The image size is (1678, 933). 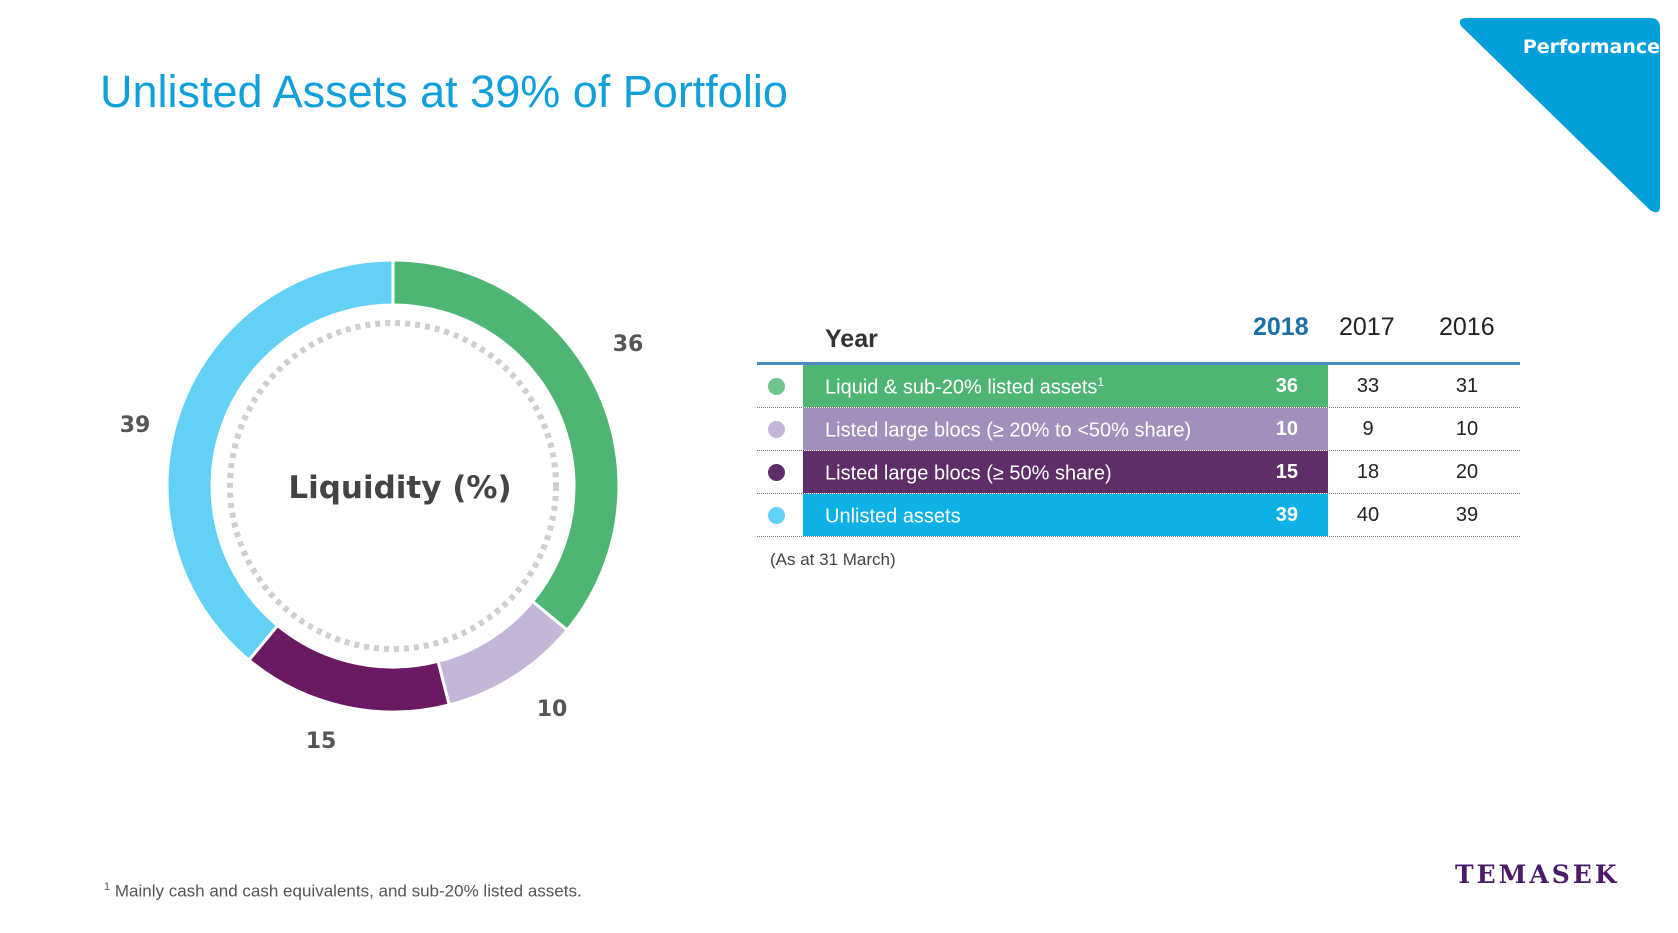 What do you see at coordinates (1591, 47) in the screenshot?
I see `section-tab-label: Performance` at bounding box center [1591, 47].